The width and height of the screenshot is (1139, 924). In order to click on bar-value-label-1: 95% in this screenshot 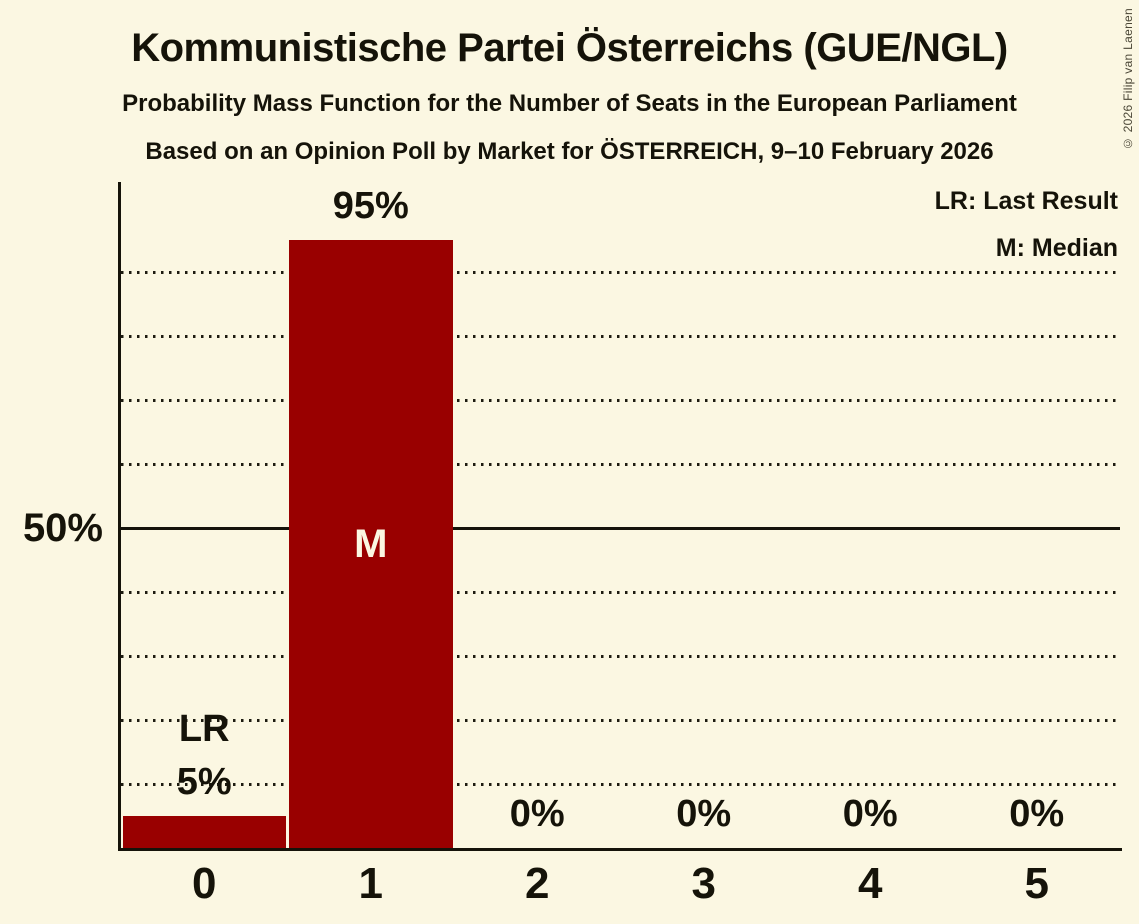, I will do `click(370, 206)`.